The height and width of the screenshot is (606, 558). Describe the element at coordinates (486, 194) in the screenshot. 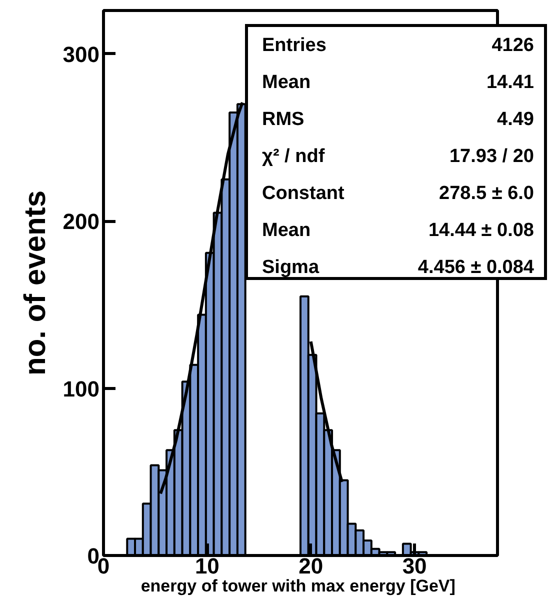

I see `annotation: 278.5 ± 6.0` at that location.